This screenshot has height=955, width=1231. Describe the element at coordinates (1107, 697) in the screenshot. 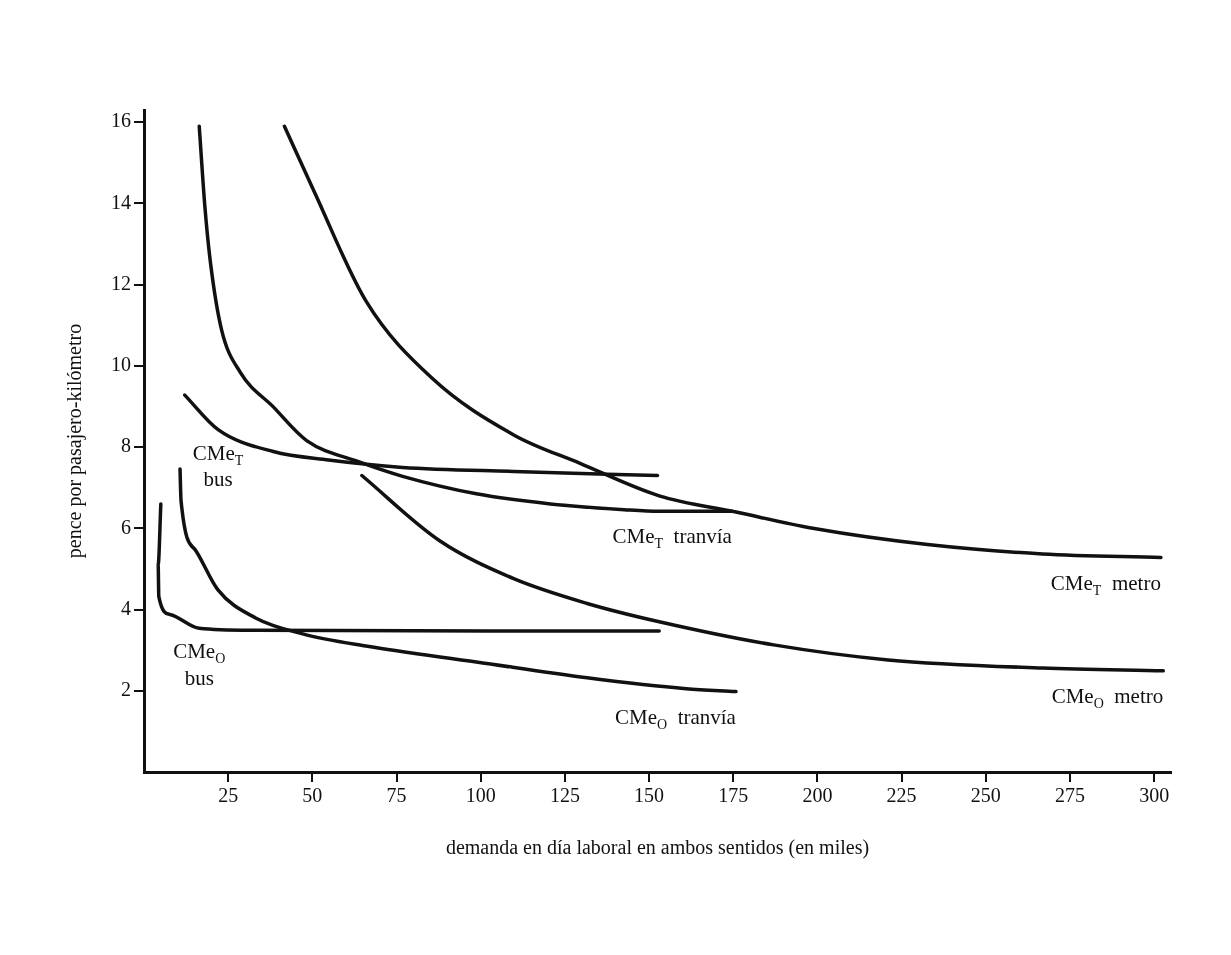

I see `series-label: CMe$_{O}$ metro` at that location.